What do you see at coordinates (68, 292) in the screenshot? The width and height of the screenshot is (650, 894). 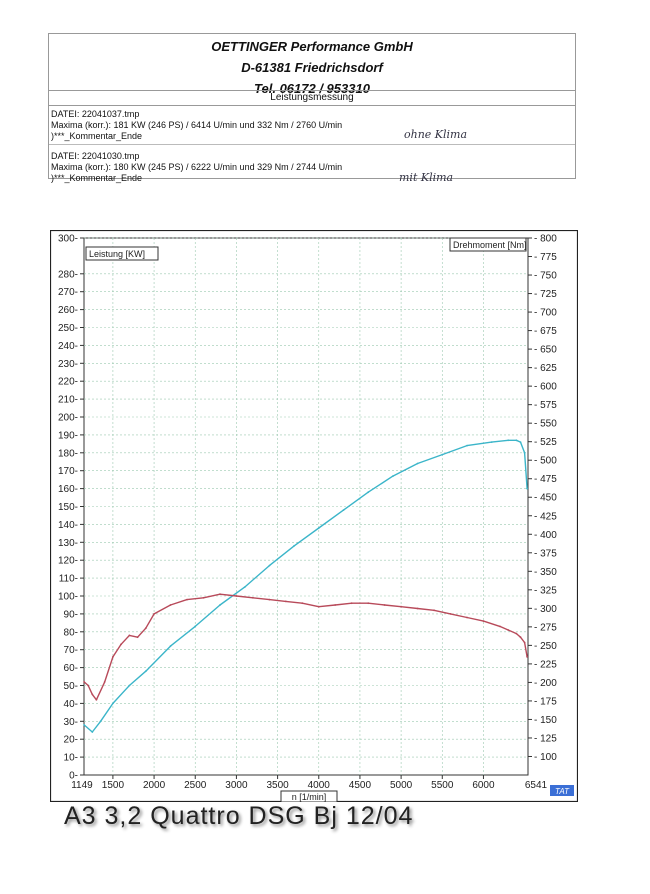 I see `left-tick-label: 270-` at bounding box center [68, 292].